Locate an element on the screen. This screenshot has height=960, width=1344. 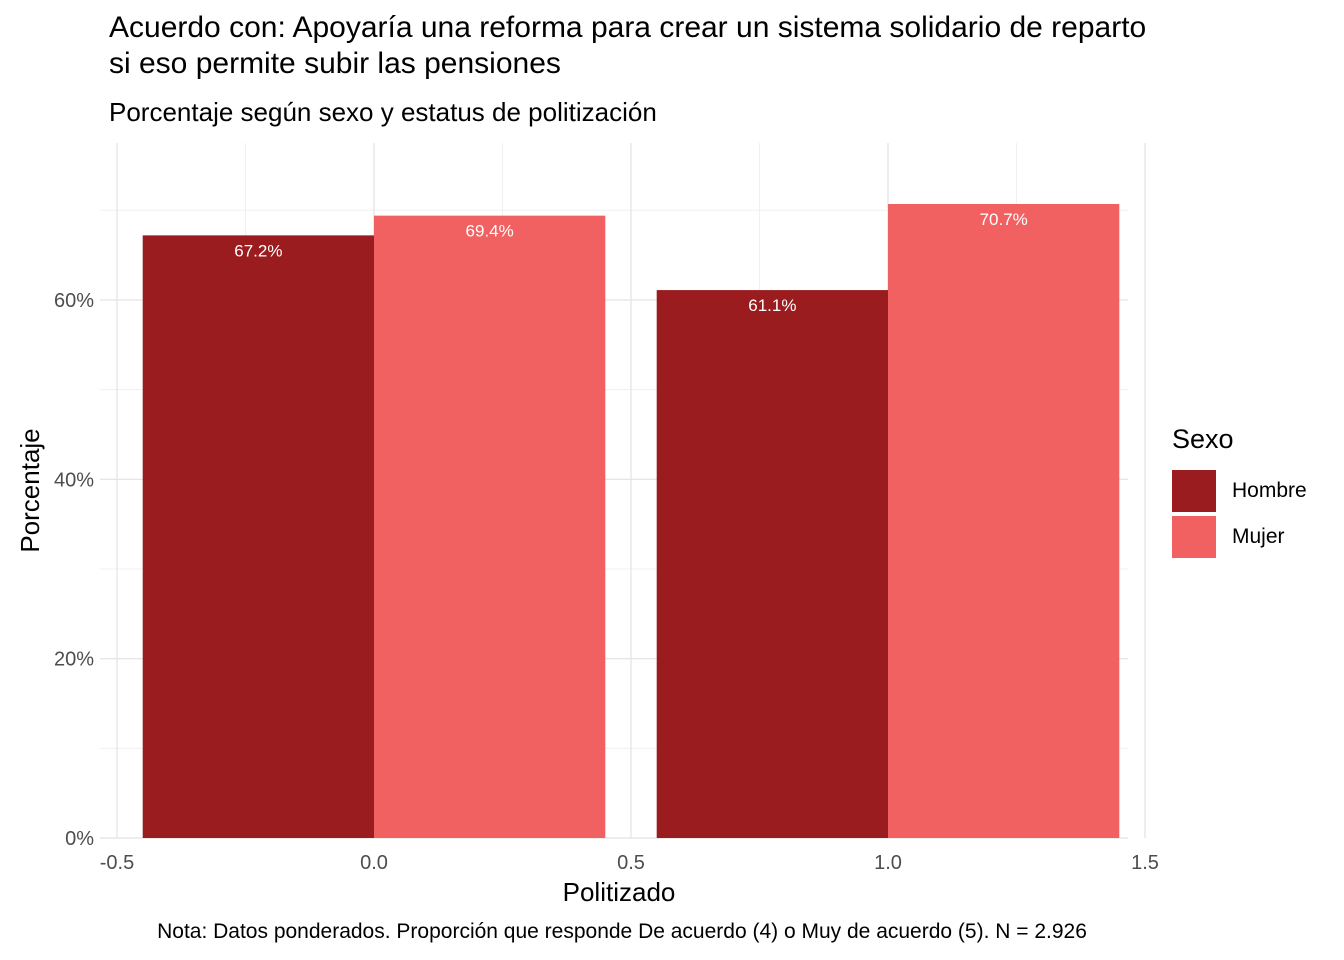
data-label-hombre: 67.2% is located at coordinates (258, 250).